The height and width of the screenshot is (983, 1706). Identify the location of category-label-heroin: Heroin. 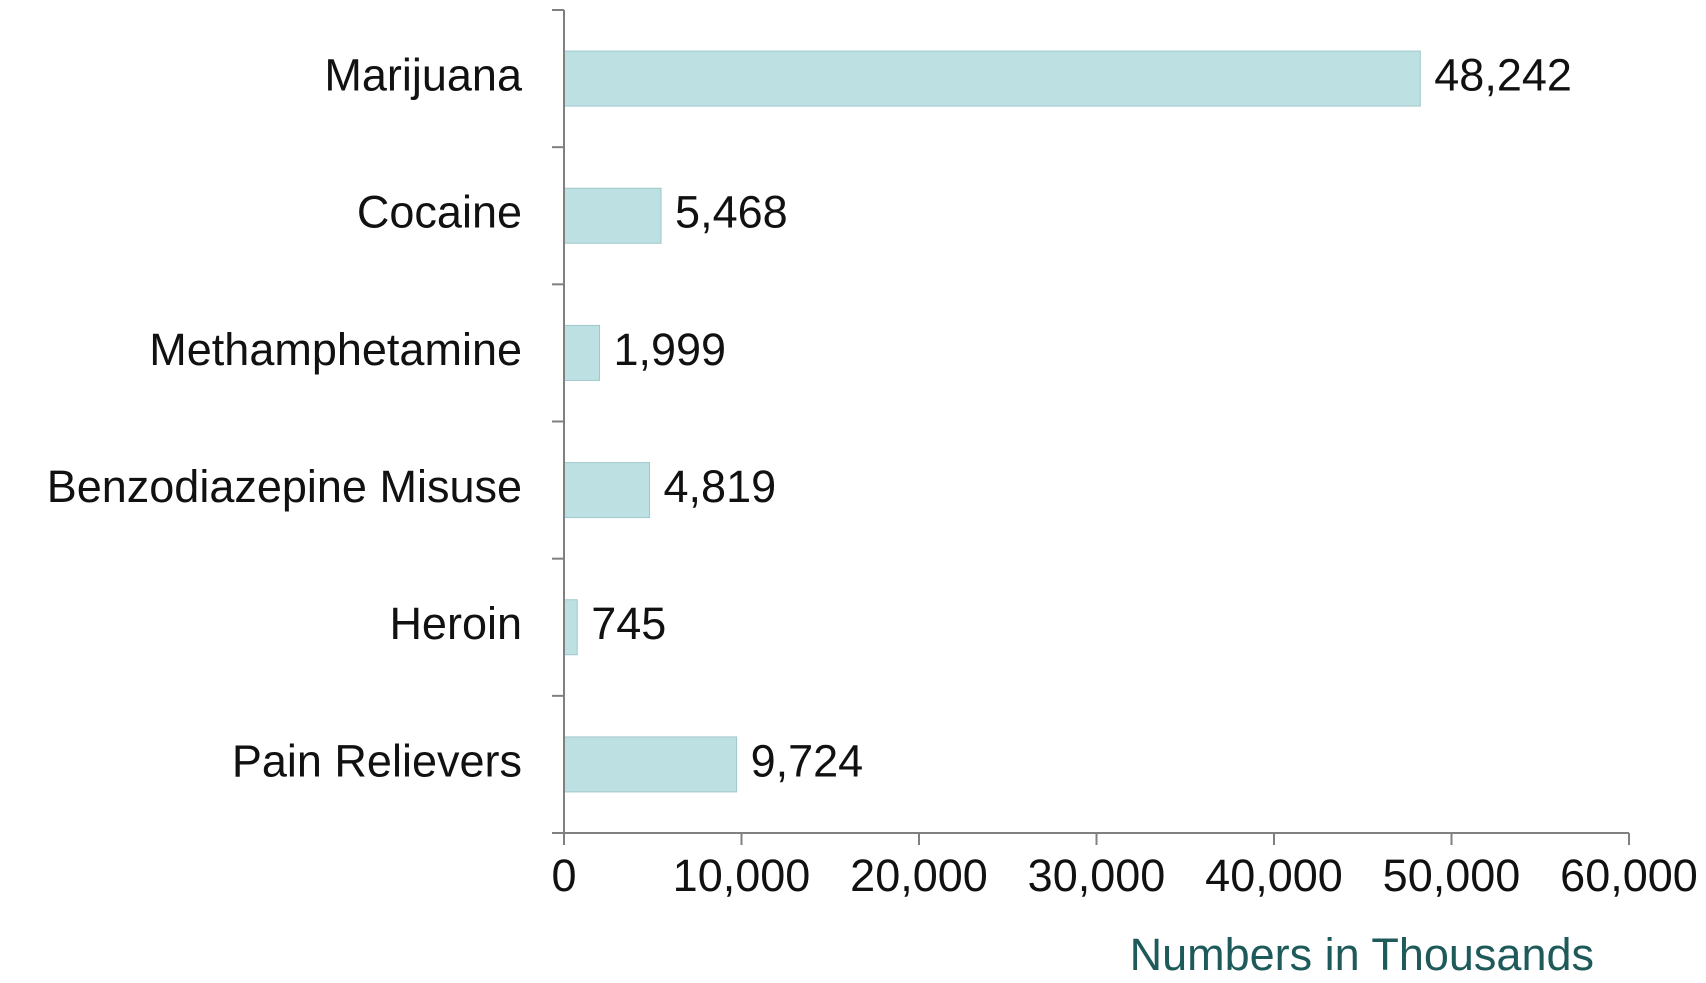
(455, 623).